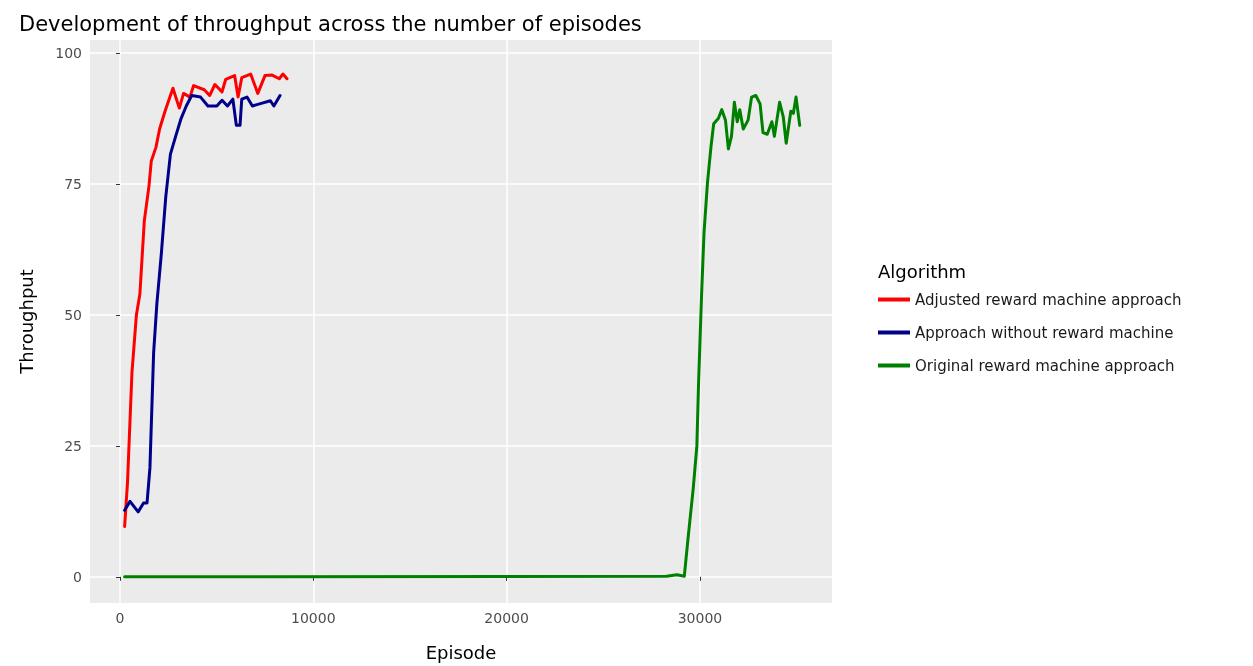 This screenshot has height=666, width=1253. Describe the element at coordinates (26, 322) in the screenshot. I see `y-axis-title: Throughput` at that location.